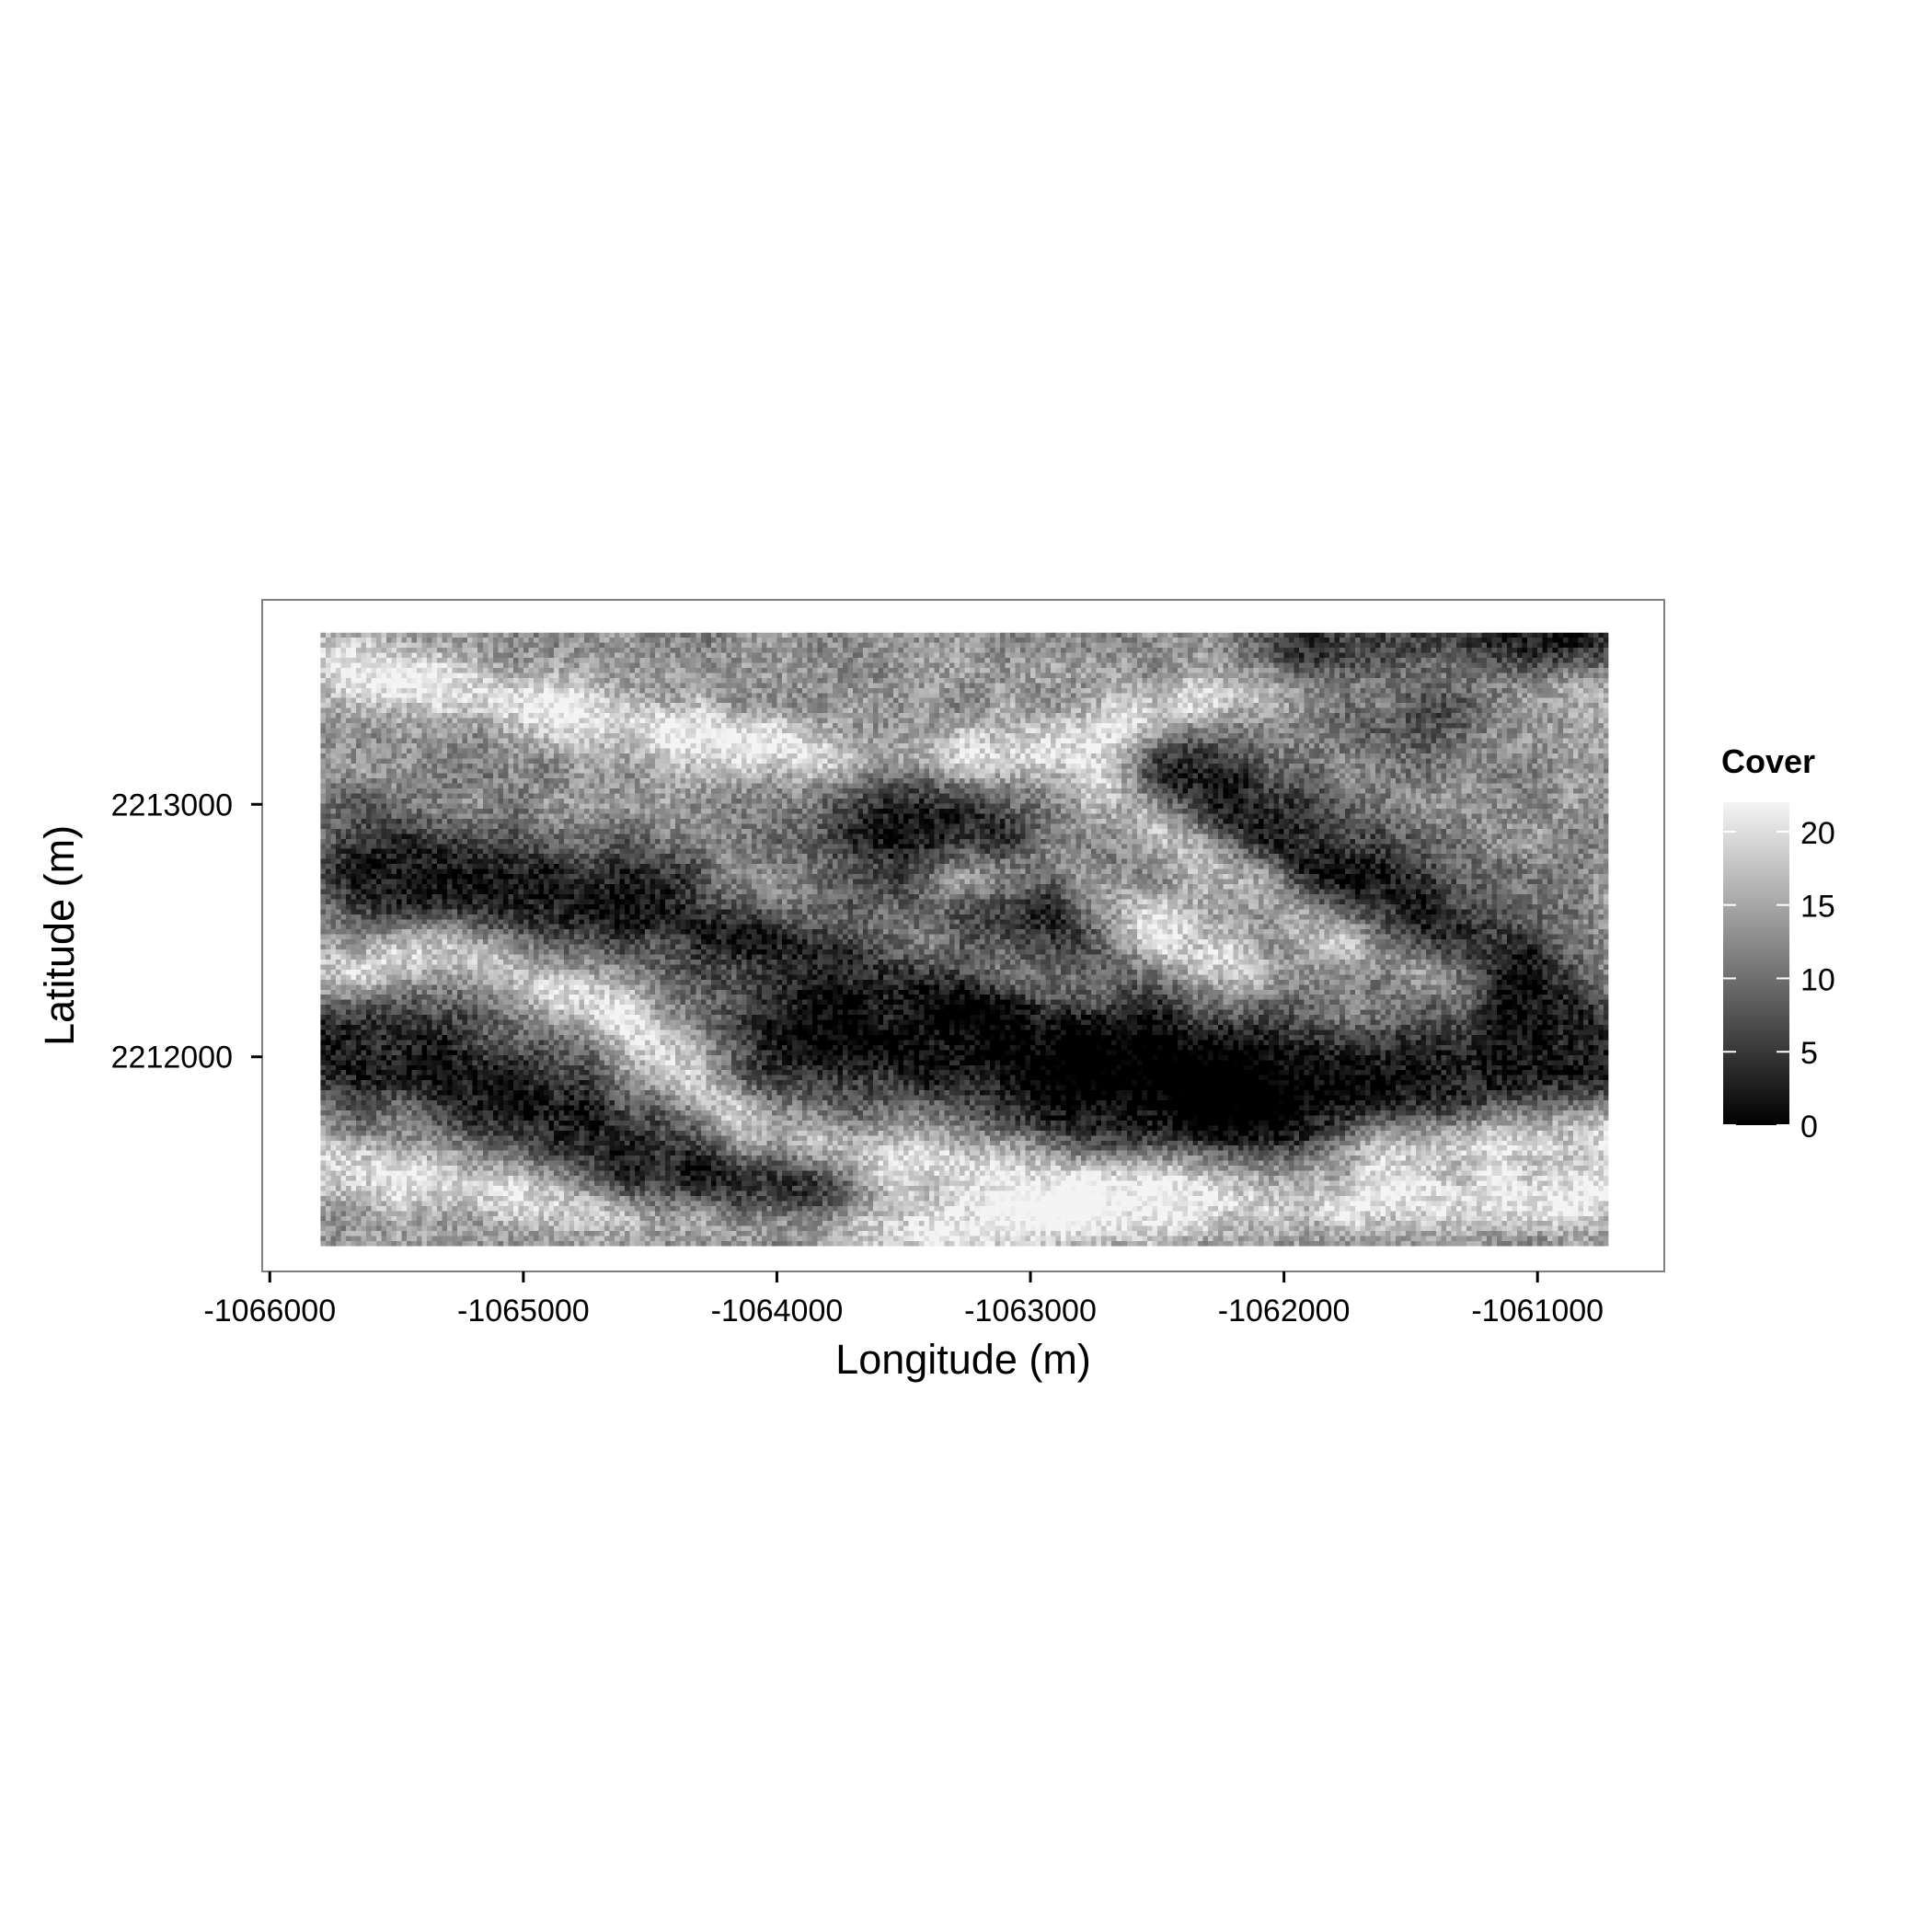 This screenshot has width=1932, height=1932. Describe the element at coordinates (1030, 1311) in the screenshot. I see `x-tick-label: -1063000` at that location.